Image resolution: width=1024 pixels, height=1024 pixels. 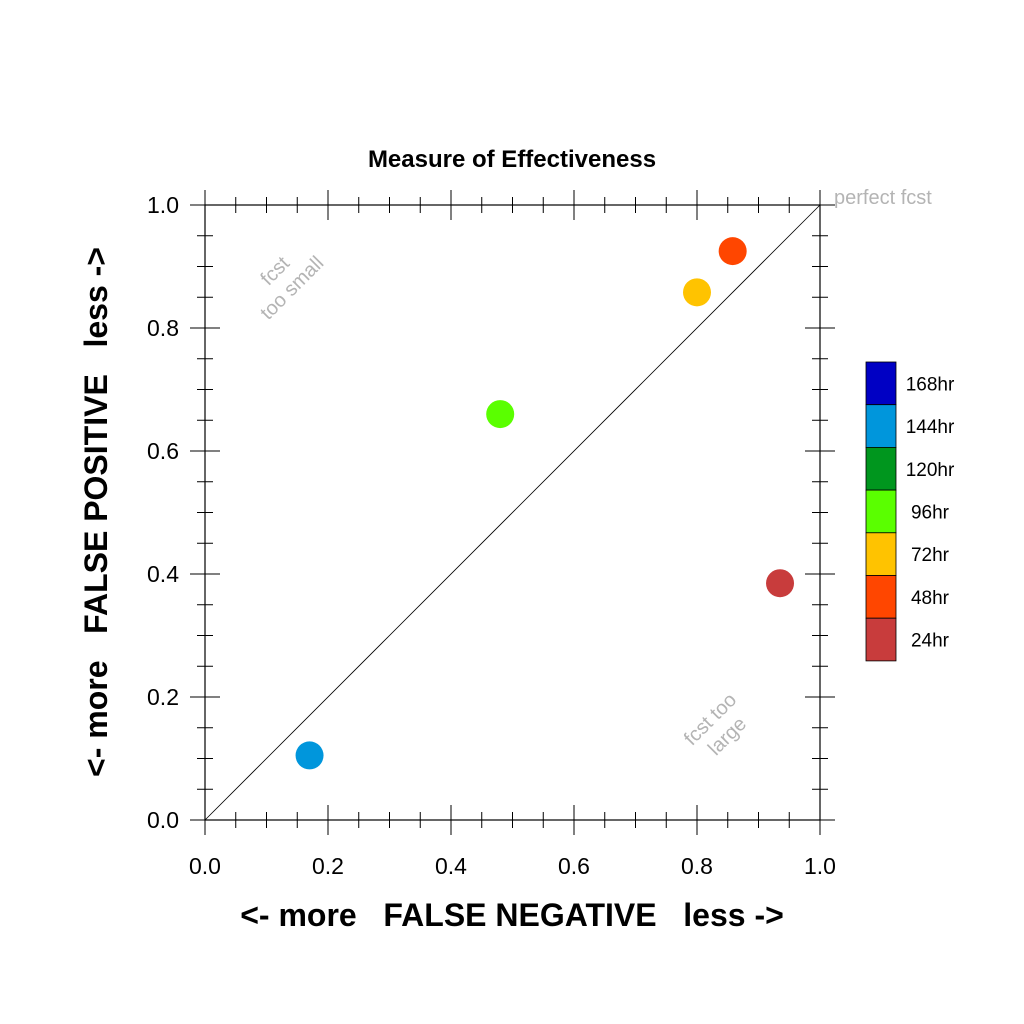 I want to click on y-tick-label: 1.0, so click(x=163, y=205).